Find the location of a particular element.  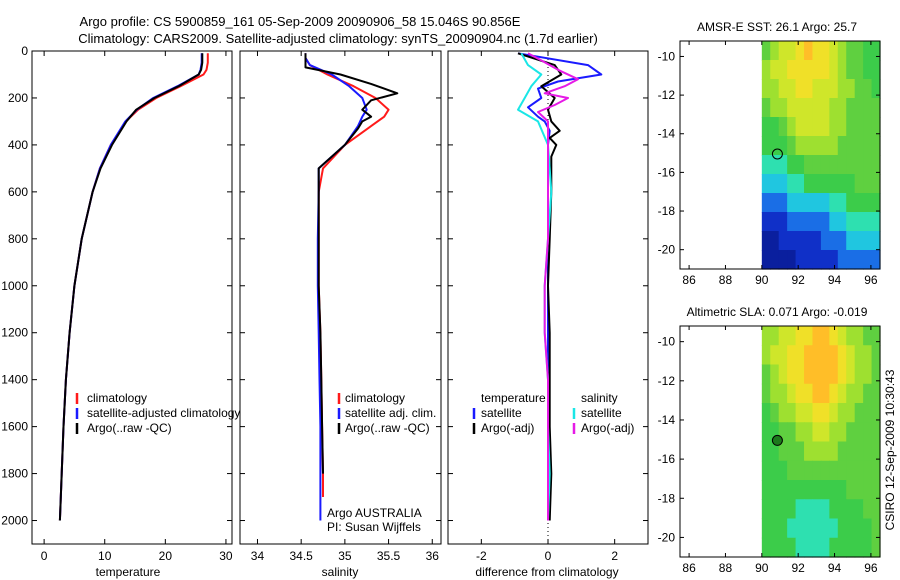

sal-series-2-line is located at coordinates (351, 263).